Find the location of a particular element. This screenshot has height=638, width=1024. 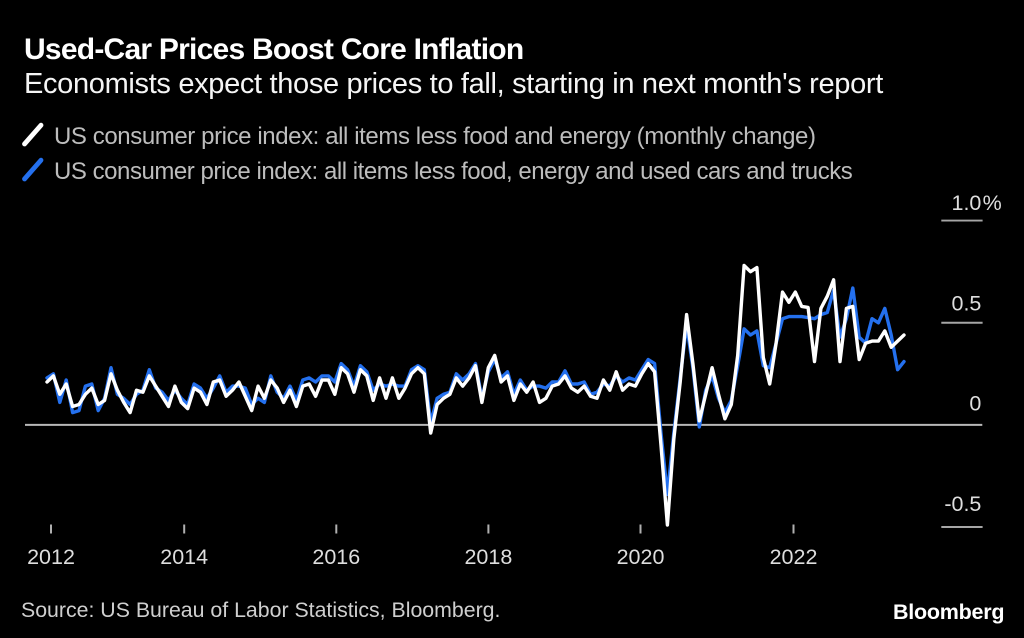

svg-text: 2018 is located at coordinates (488, 557).